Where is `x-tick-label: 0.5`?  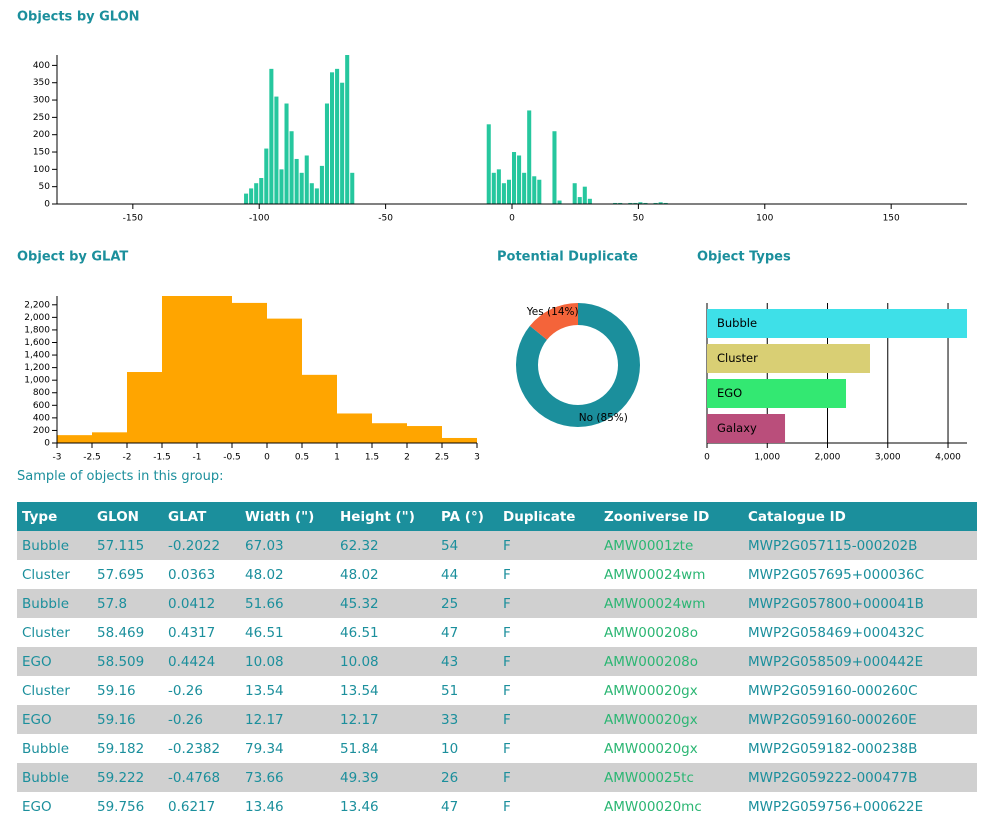
x-tick-label: 0.5 is located at coordinates (302, 458).